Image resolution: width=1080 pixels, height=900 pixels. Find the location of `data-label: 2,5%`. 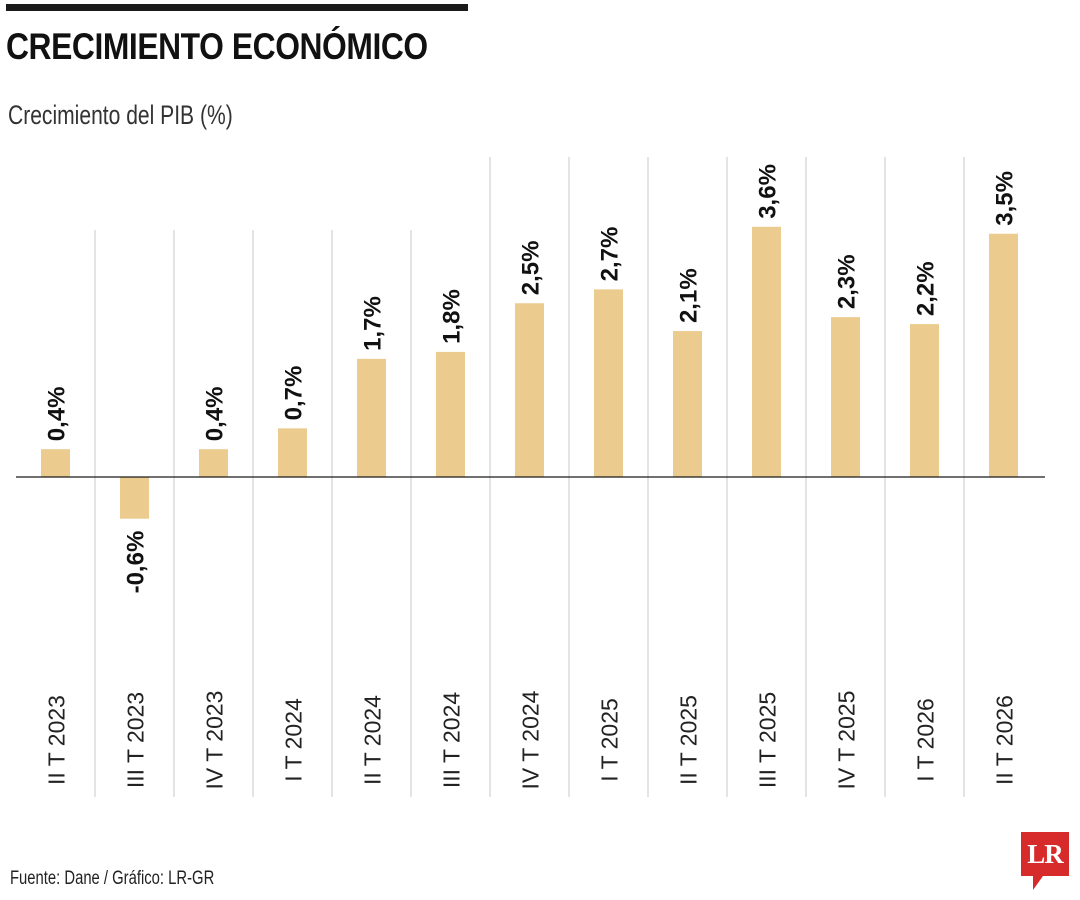

data-label: 2,5% is located at coordinates (531, 268).